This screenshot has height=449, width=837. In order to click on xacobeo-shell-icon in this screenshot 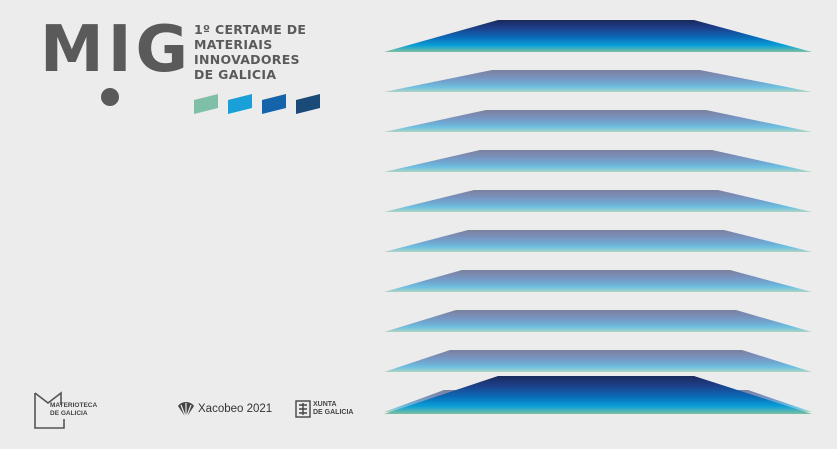, I will do `click(186, 410)`.